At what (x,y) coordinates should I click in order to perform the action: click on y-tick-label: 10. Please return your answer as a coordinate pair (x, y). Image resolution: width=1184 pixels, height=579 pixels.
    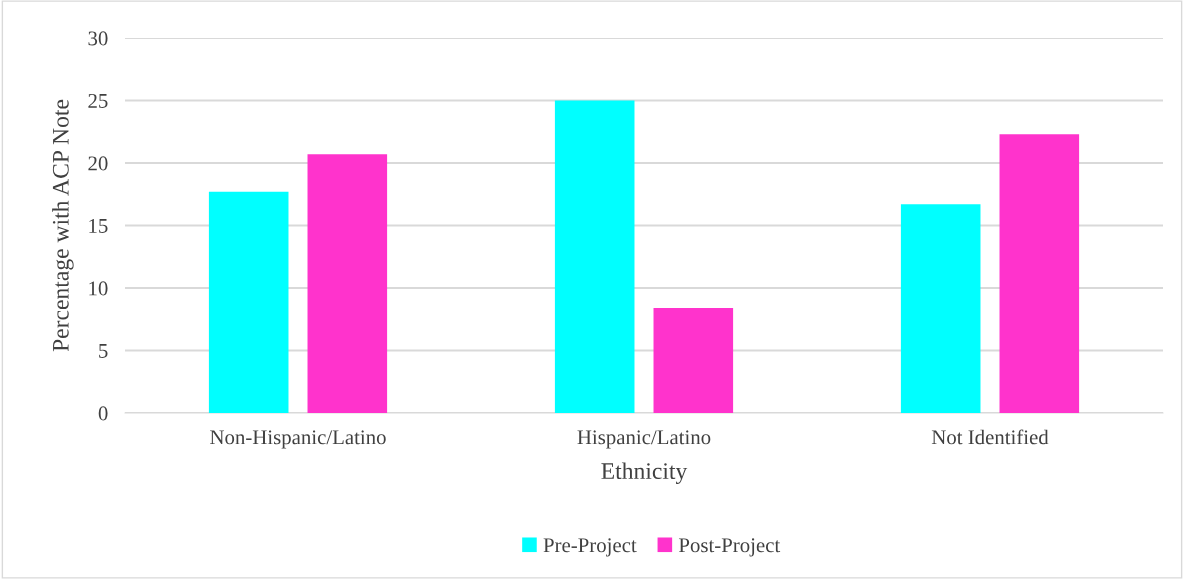
    Looking at the image, I should click on (98, 288).